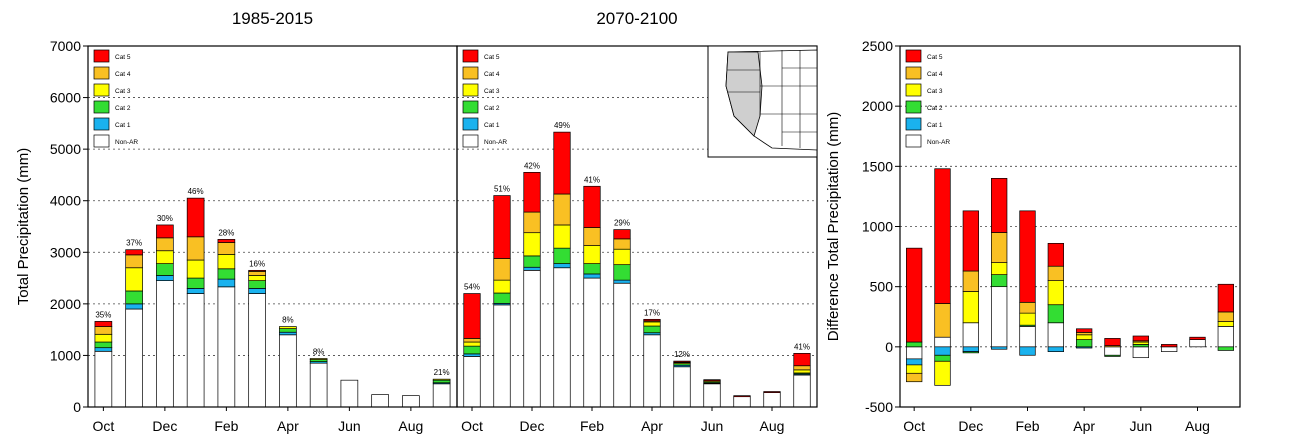  What do you see at coordinates (532, 268) in the screenshot?
I see `bar-segment-cat-1-dec` at bounding box center [532, 268].